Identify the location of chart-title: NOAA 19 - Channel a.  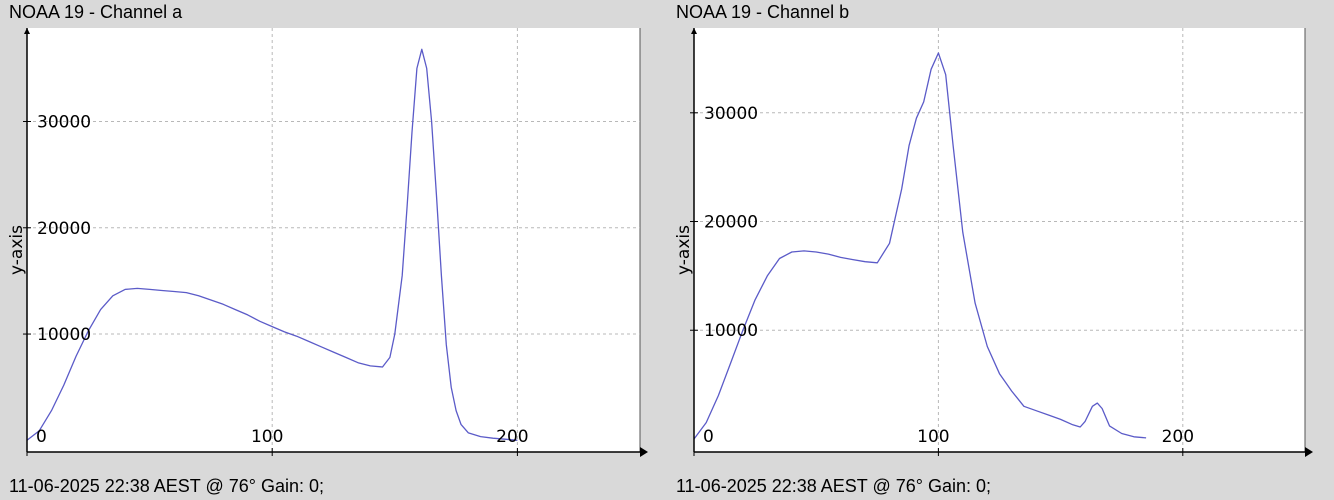
(96, 12).